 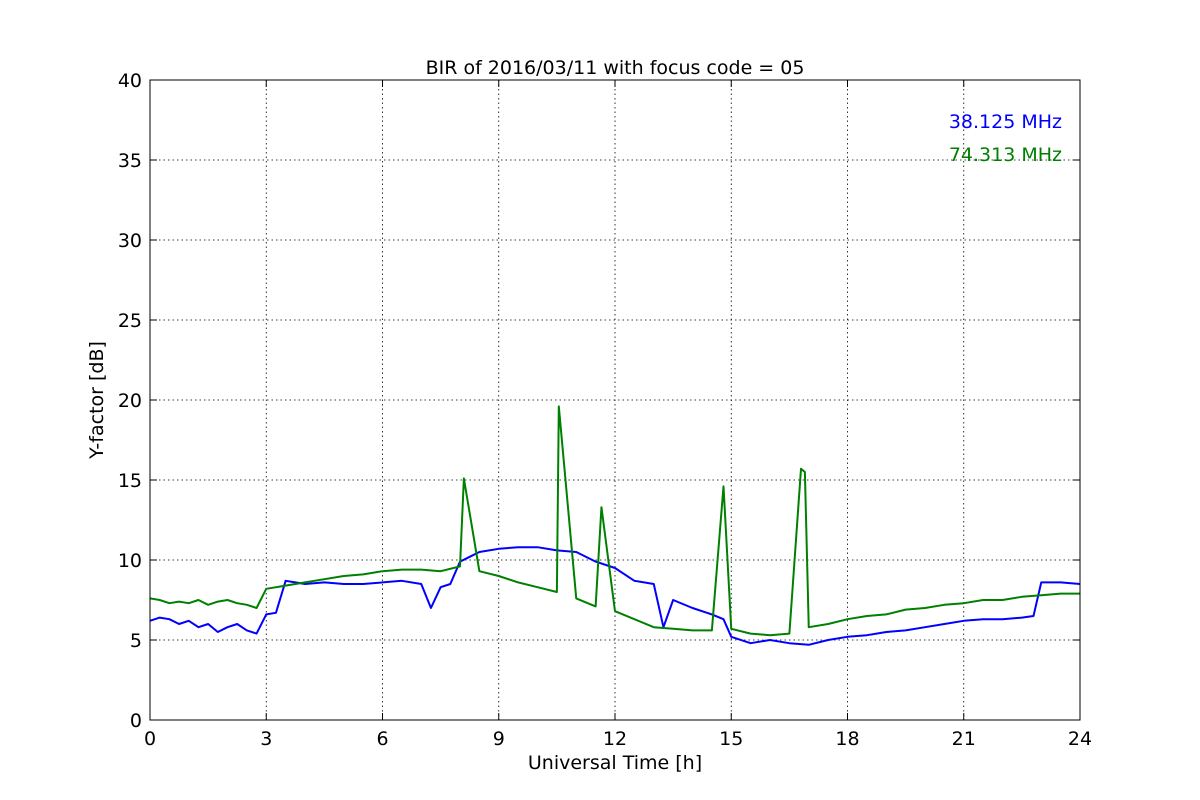 I want to click on x-tick-label: 21, so click(x=964, y=739).